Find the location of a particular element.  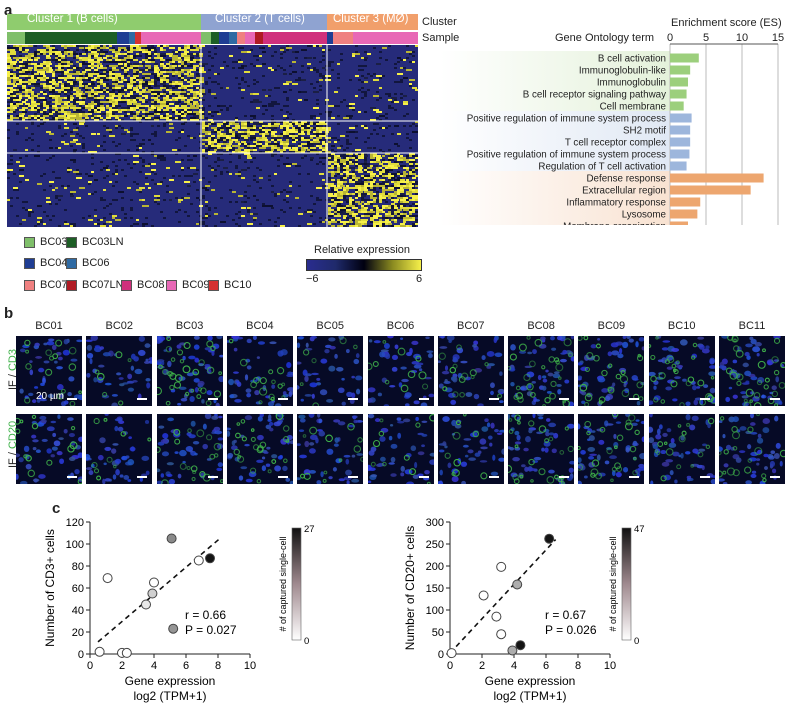

legend-label: BC07 is located at coordinates (54, 285).